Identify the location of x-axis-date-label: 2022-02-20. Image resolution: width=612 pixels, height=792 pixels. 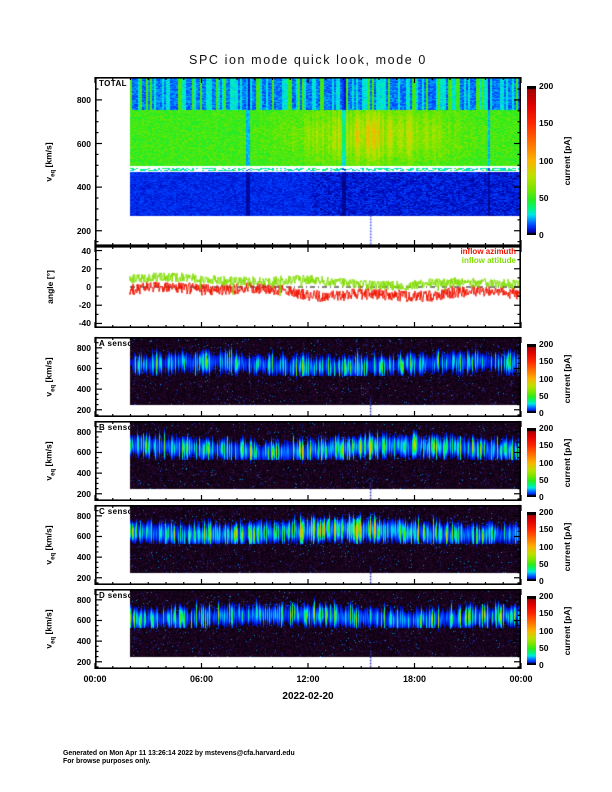
(308, 696).